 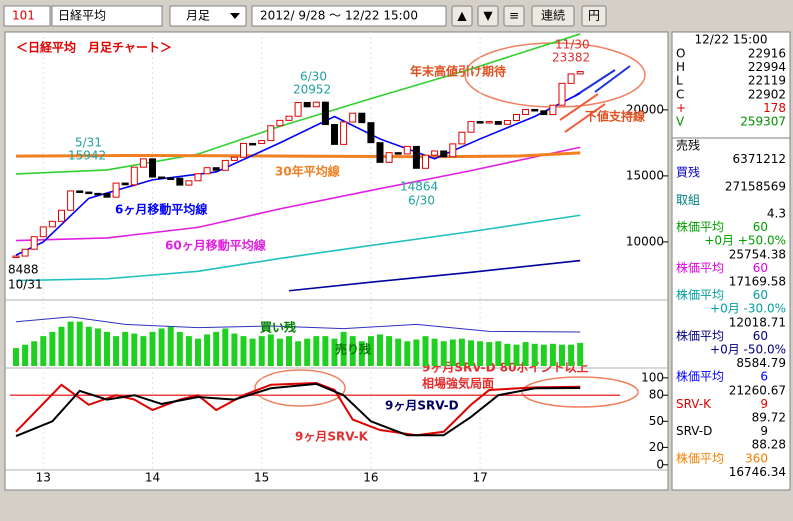 What do you see at coordinates (679, 81) in the screenshot?
I see `info-label: L` at bounding box center [679, 81].